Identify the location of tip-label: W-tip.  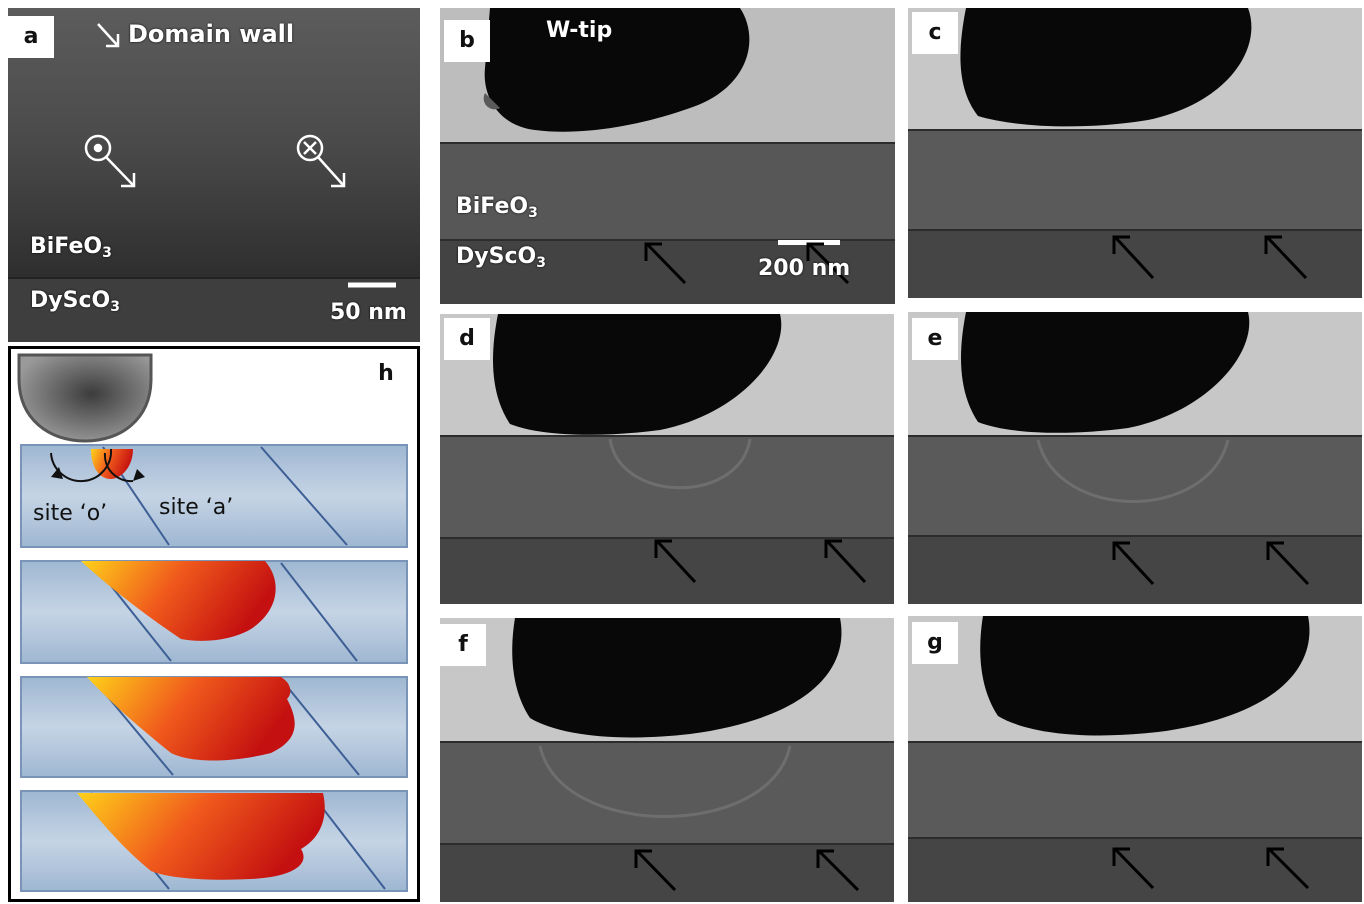
(579, 30).